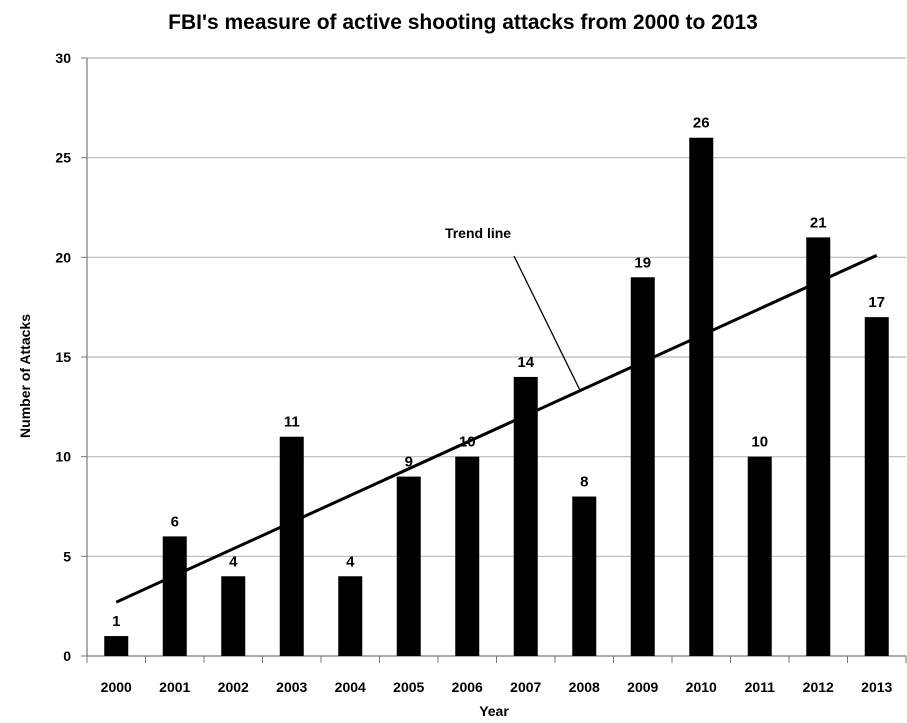 The image size is (907, 723). I want to click on data-label-2005: 9, so click(409, 462).